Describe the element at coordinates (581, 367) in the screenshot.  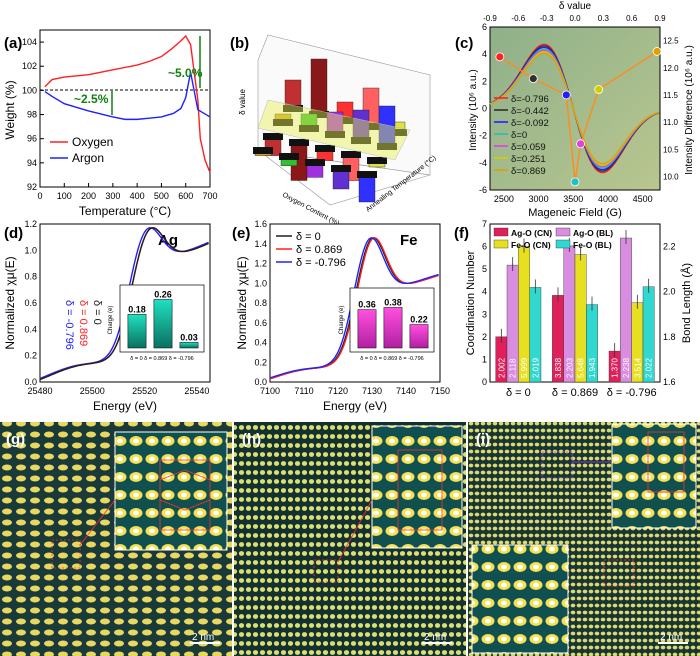
I see `f-bar-label: 5.648` at that location.